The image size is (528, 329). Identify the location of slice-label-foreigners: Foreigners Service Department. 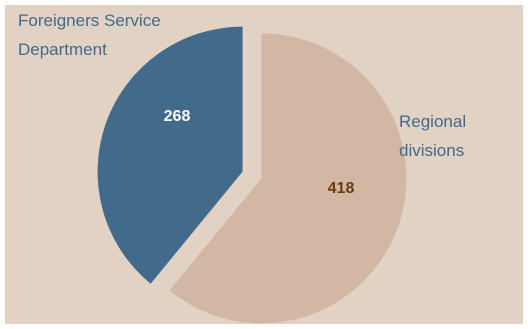
(89, 35).